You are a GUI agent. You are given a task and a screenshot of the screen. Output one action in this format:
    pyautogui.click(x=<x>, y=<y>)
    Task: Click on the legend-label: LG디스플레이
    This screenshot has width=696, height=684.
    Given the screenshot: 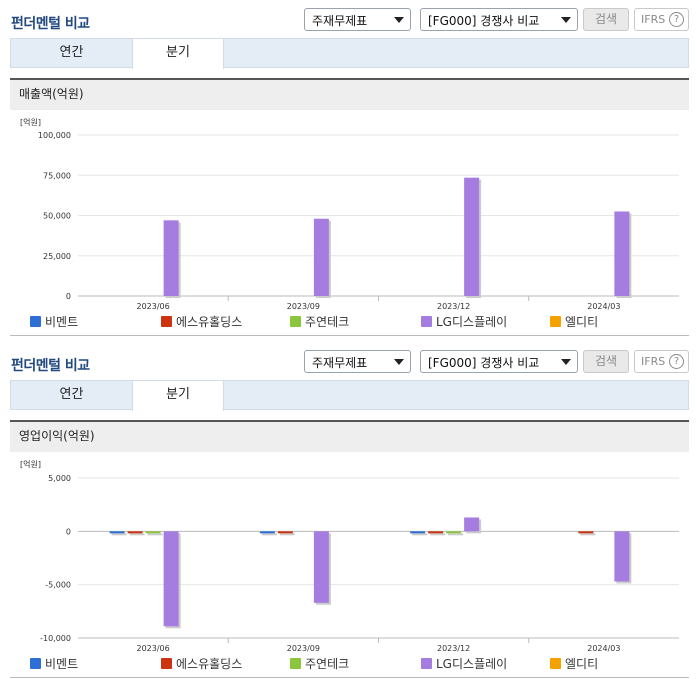 What is the action you would take?
    pyautogui.click(x=472, y=322)
    